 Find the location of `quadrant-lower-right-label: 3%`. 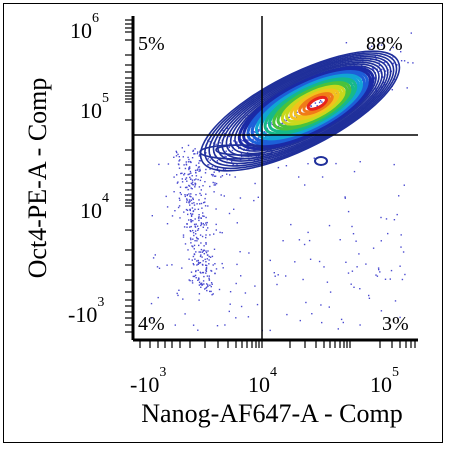

quadrant-lower-right-label: 3% is located at coordinates (395, 324).